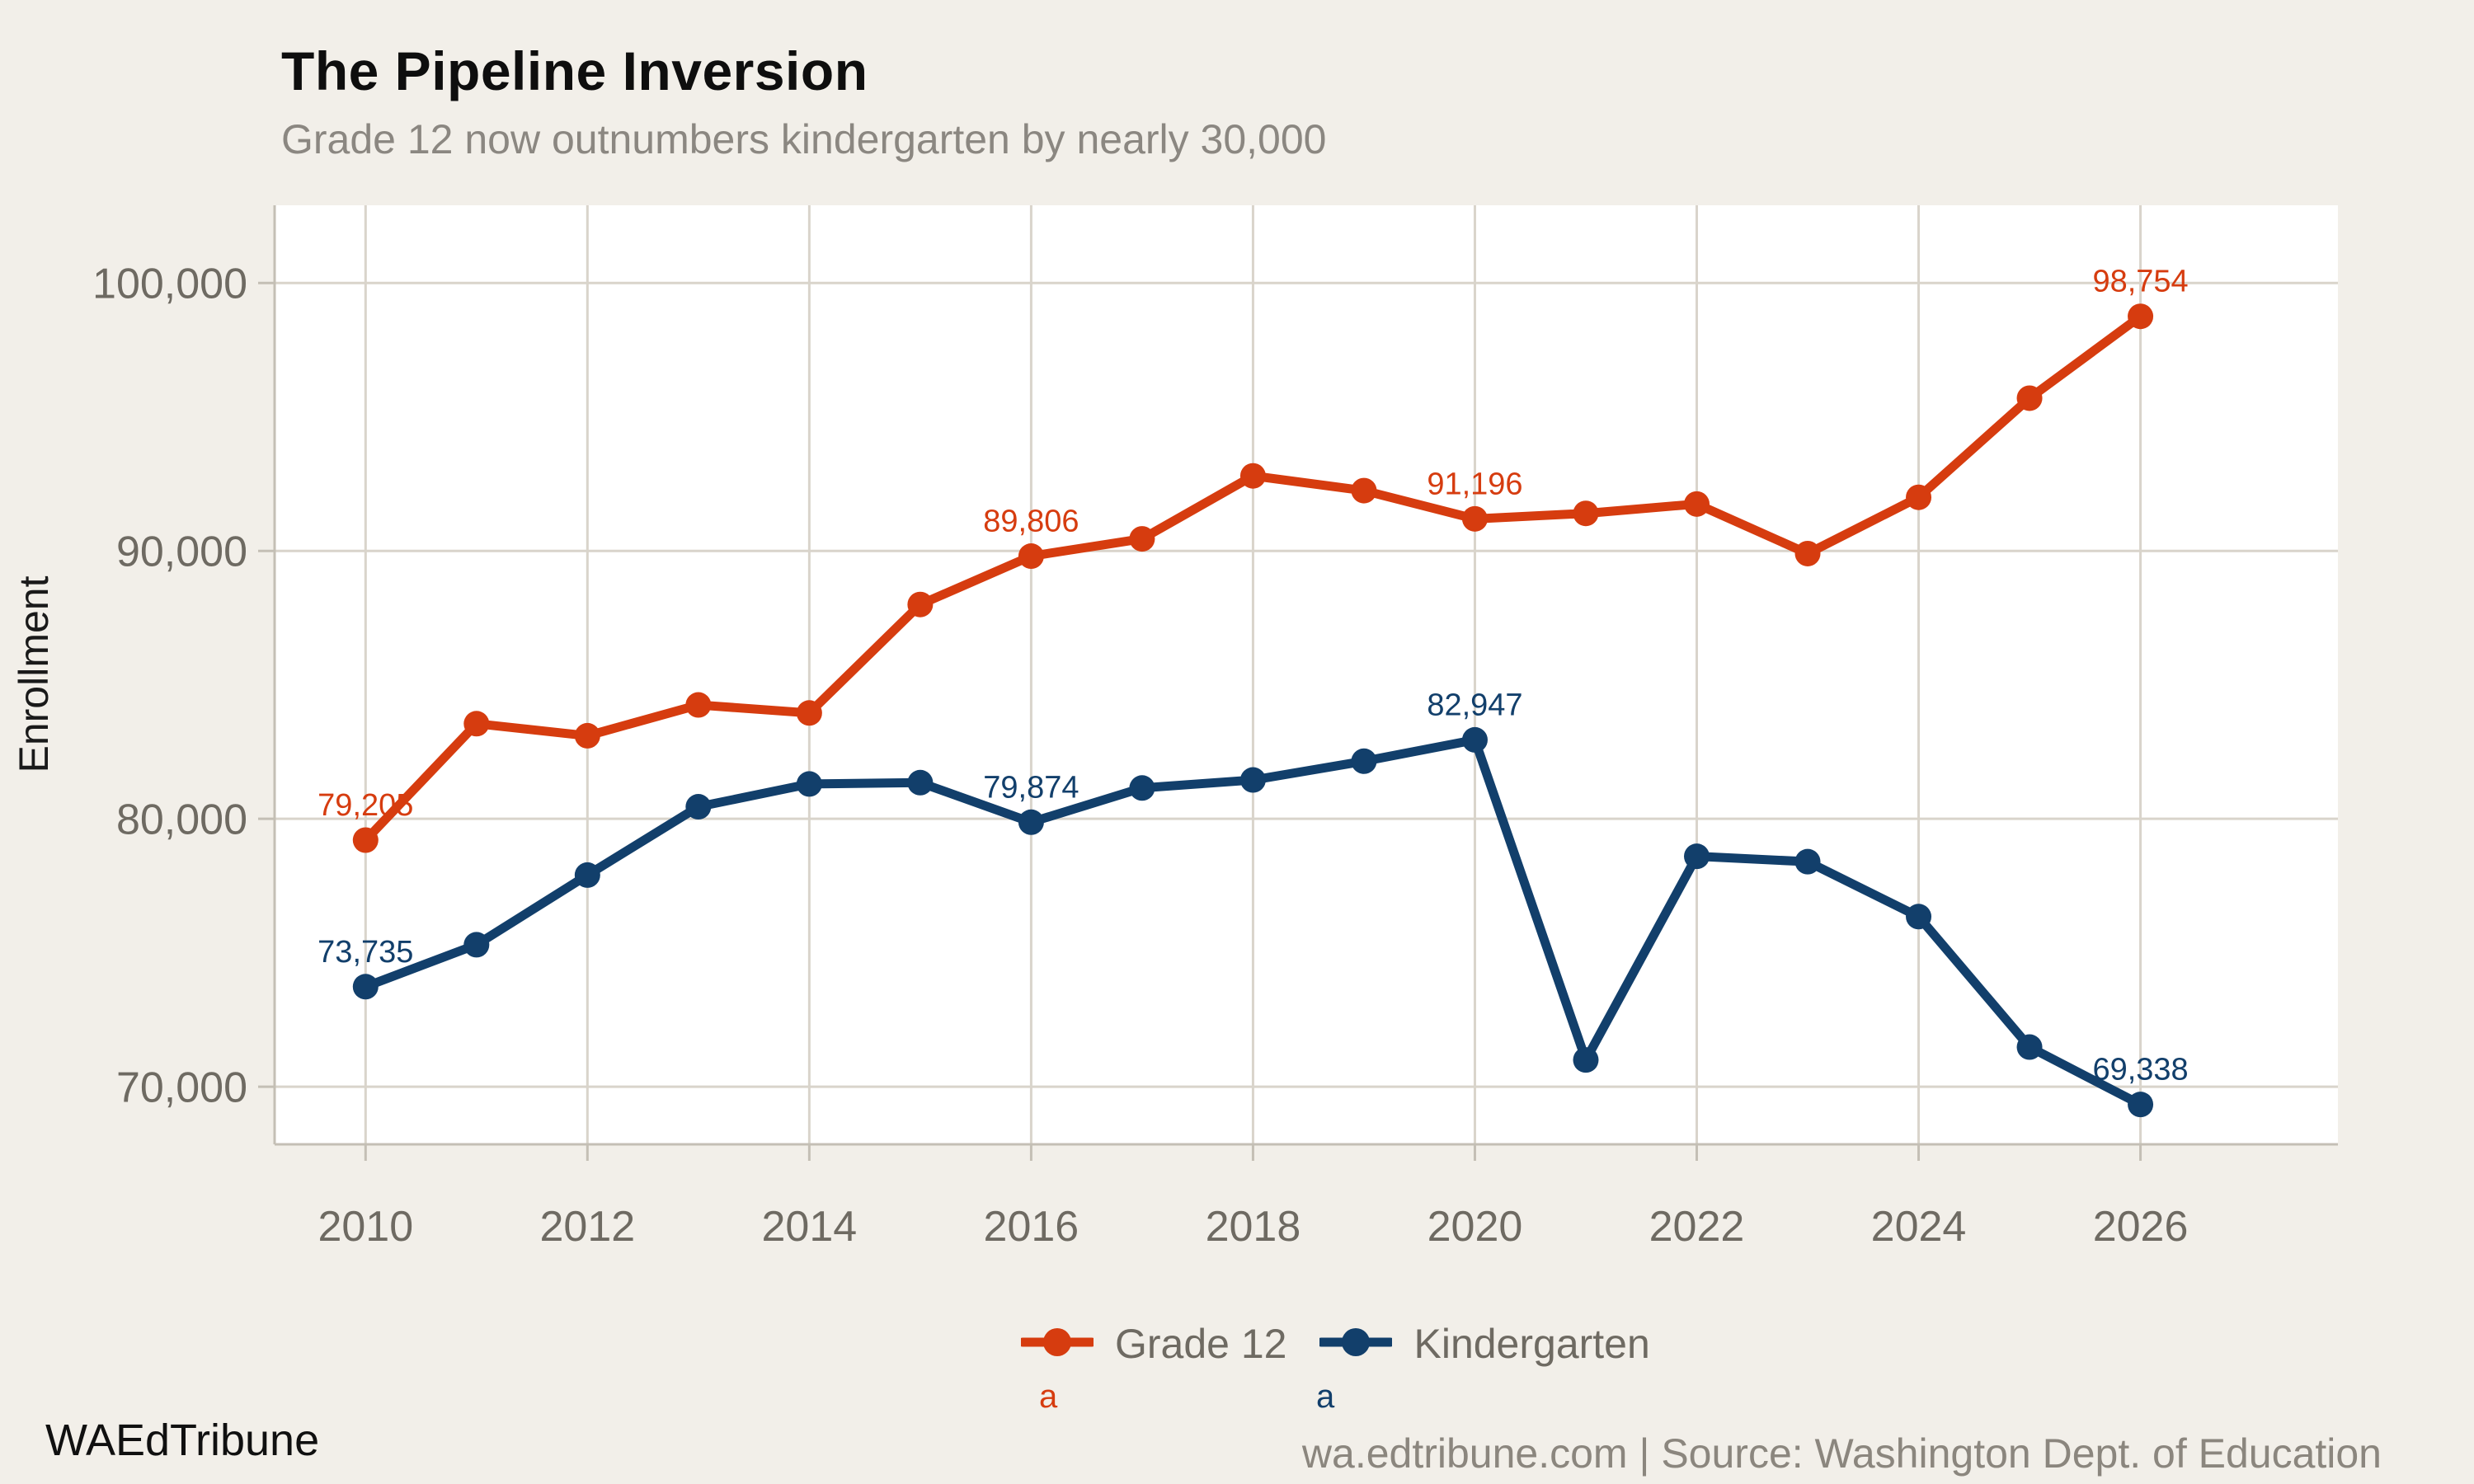 This screenshot has width=2474, height=1484. What do you see at coordinates (1355, 1344) in the screenshot?
I see `kindergarten-key-icon` at bounding box center [1355, 1344].